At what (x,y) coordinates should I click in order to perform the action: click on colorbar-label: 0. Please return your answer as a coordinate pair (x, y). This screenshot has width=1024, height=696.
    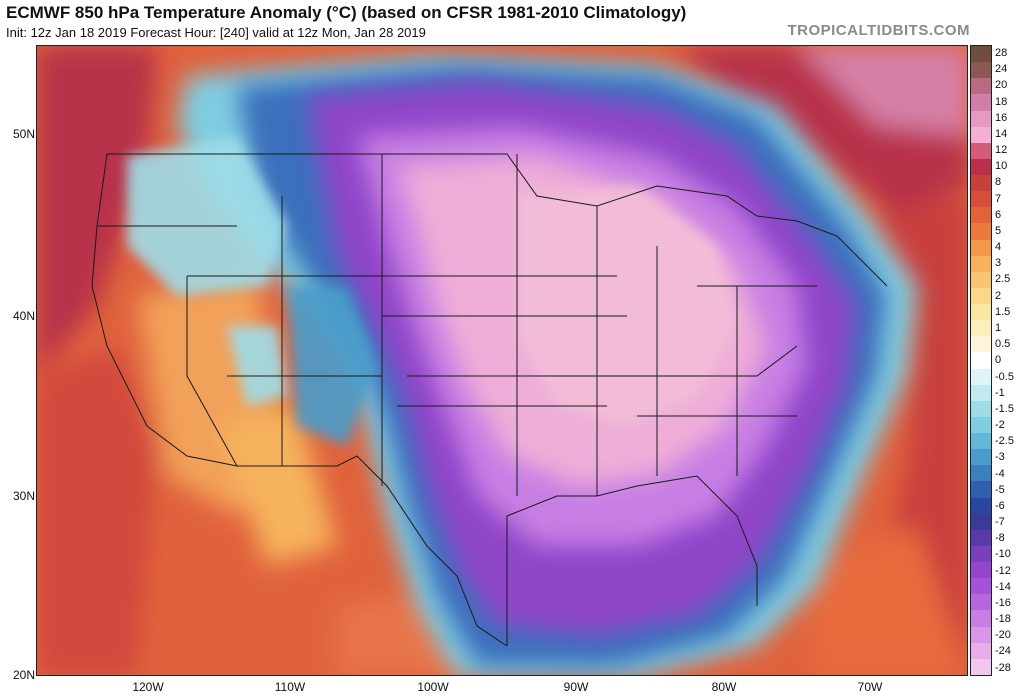
    Looking at the image, I should click on (998, 360).